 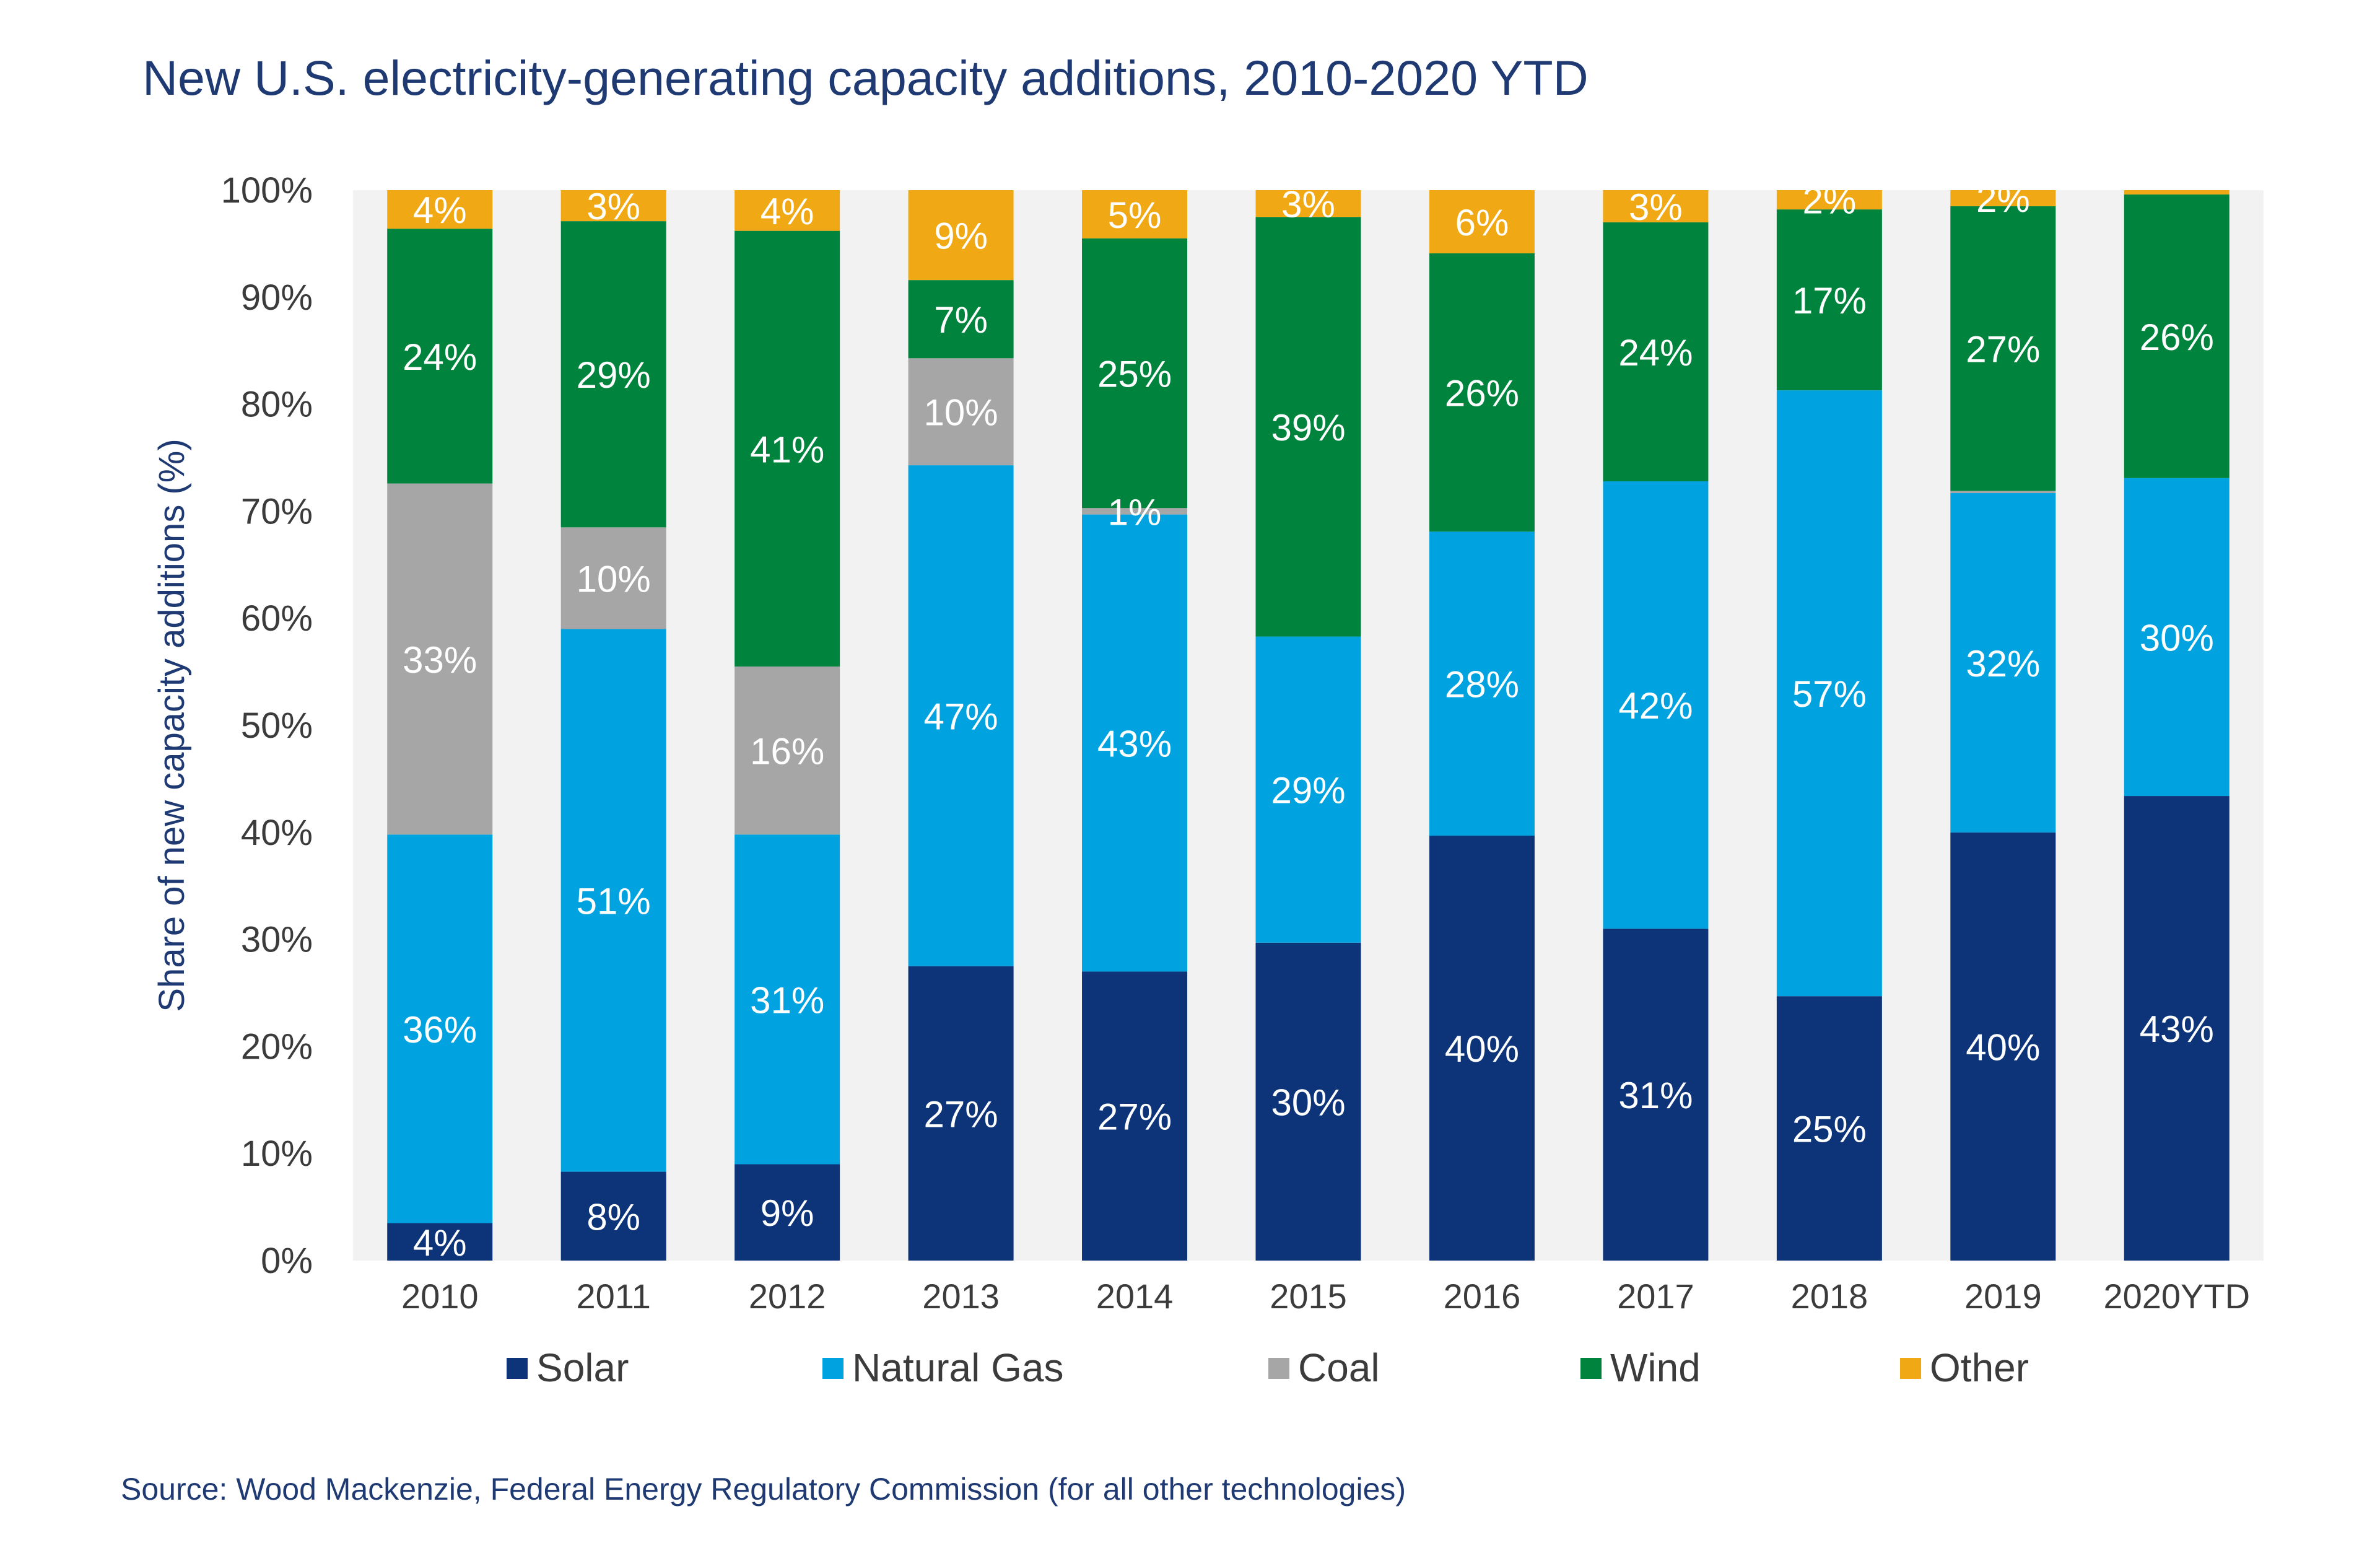 I want to click on data-label: 17%, so click(x=1829, y=300).